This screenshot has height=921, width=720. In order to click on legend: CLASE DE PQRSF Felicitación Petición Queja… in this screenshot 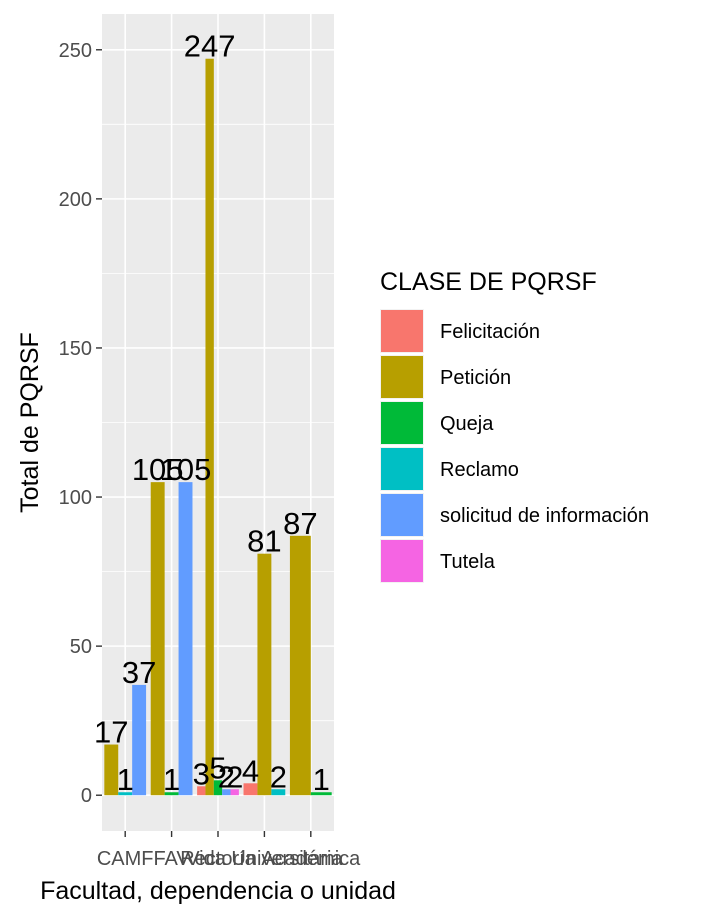, I will do `click(514, 425)`.